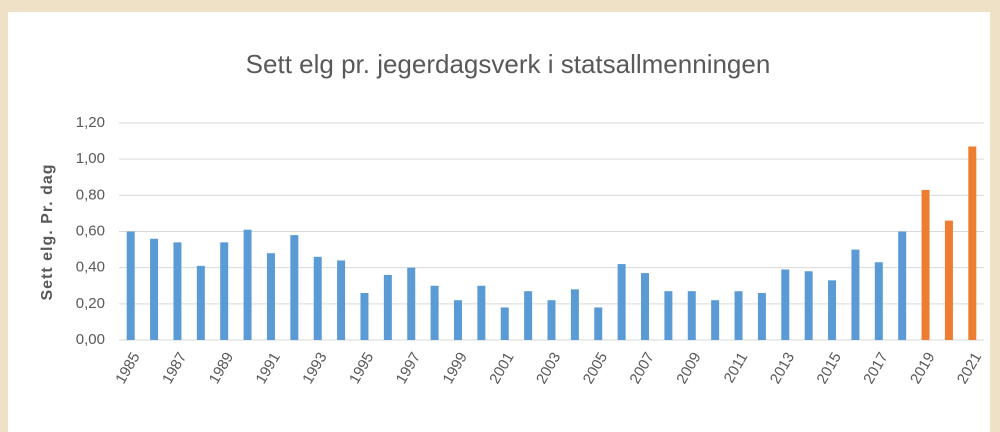  What do you see at coordinates (90, 158) in the screenshot?
I see `y-tick-label: 1,00` at bounding box center [90, 158].